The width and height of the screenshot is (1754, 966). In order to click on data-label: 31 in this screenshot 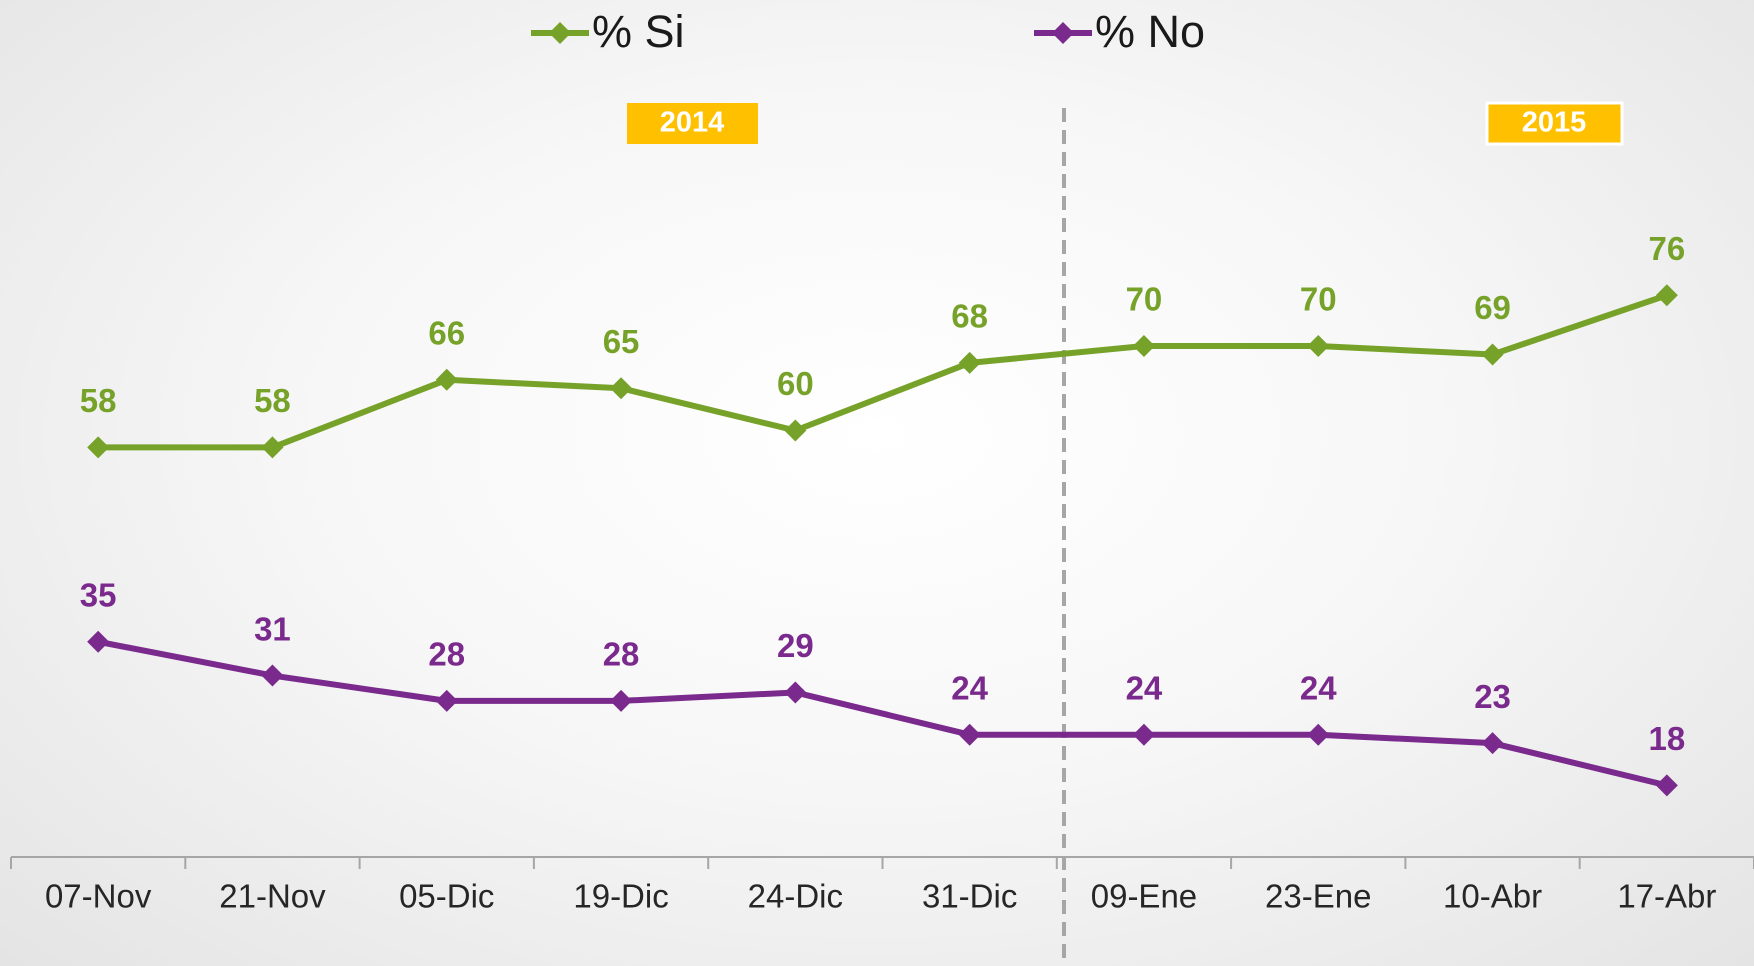, I will do `click(272, 628)`.